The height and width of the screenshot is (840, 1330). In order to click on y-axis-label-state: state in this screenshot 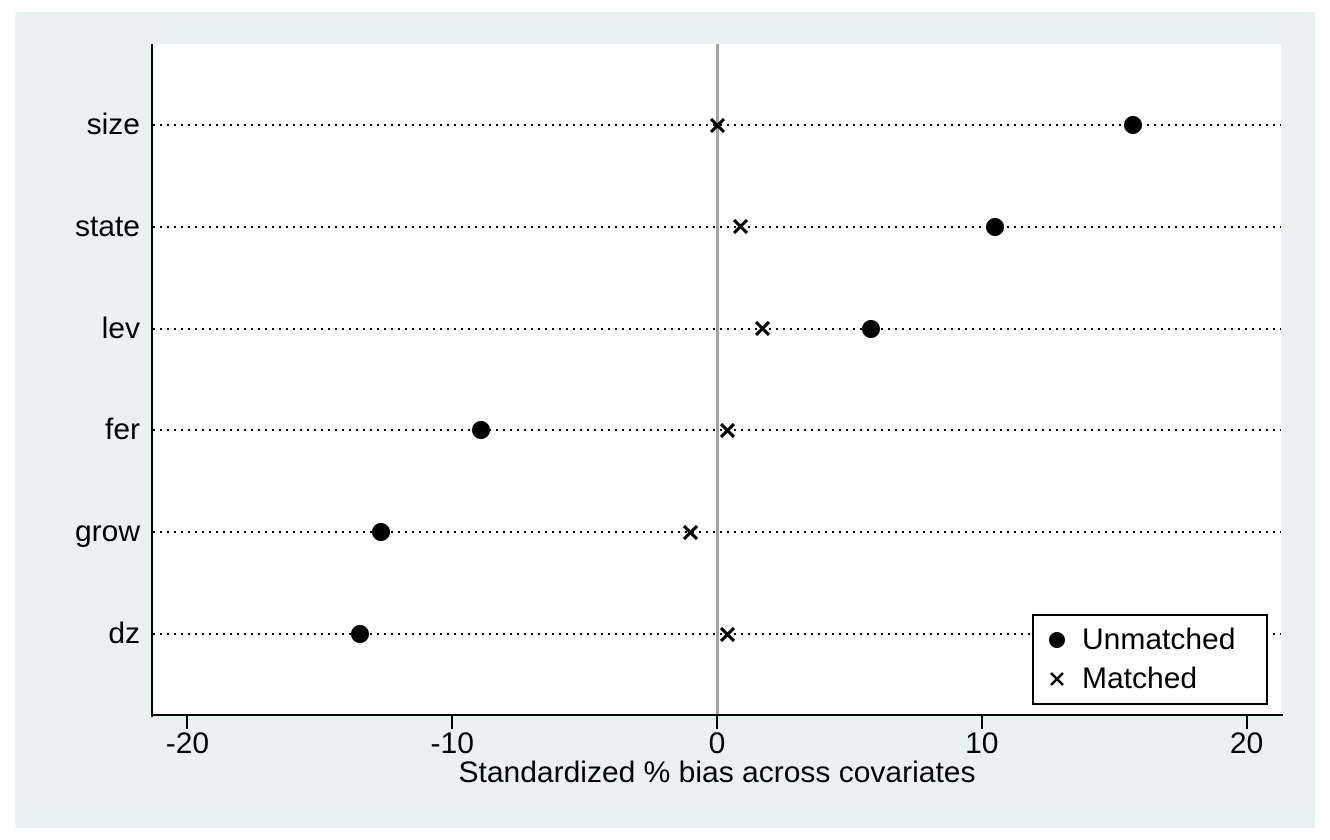, I will do `click(107, 226)`.